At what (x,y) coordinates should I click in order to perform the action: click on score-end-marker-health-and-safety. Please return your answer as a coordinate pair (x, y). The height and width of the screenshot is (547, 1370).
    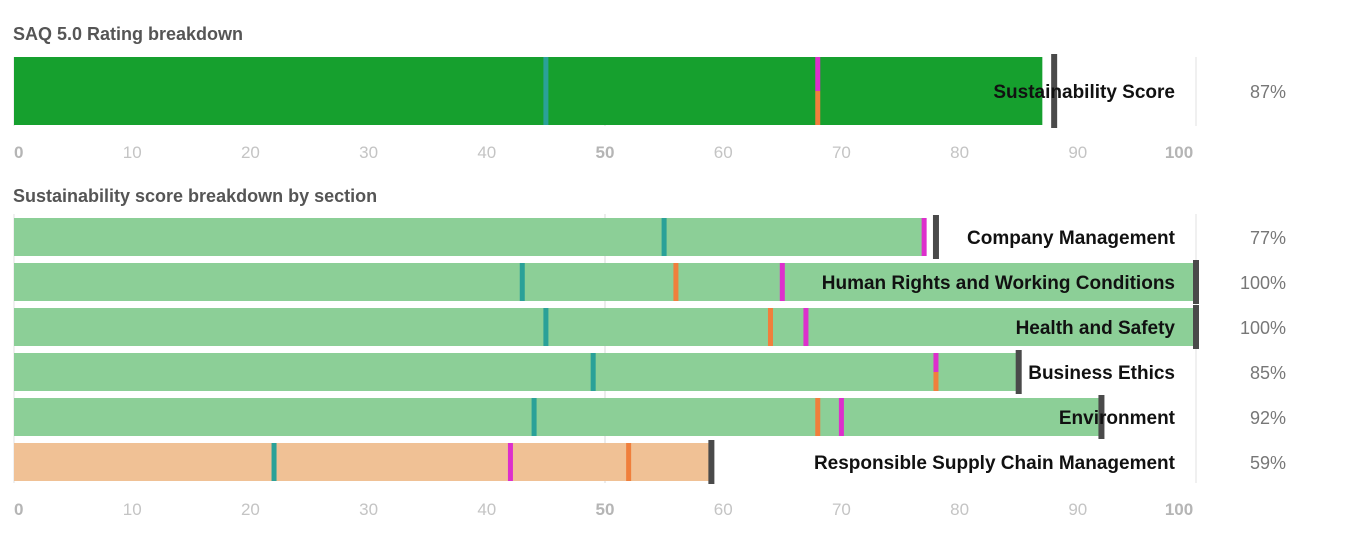
    Looking at the image, I should click on (1196, 327).